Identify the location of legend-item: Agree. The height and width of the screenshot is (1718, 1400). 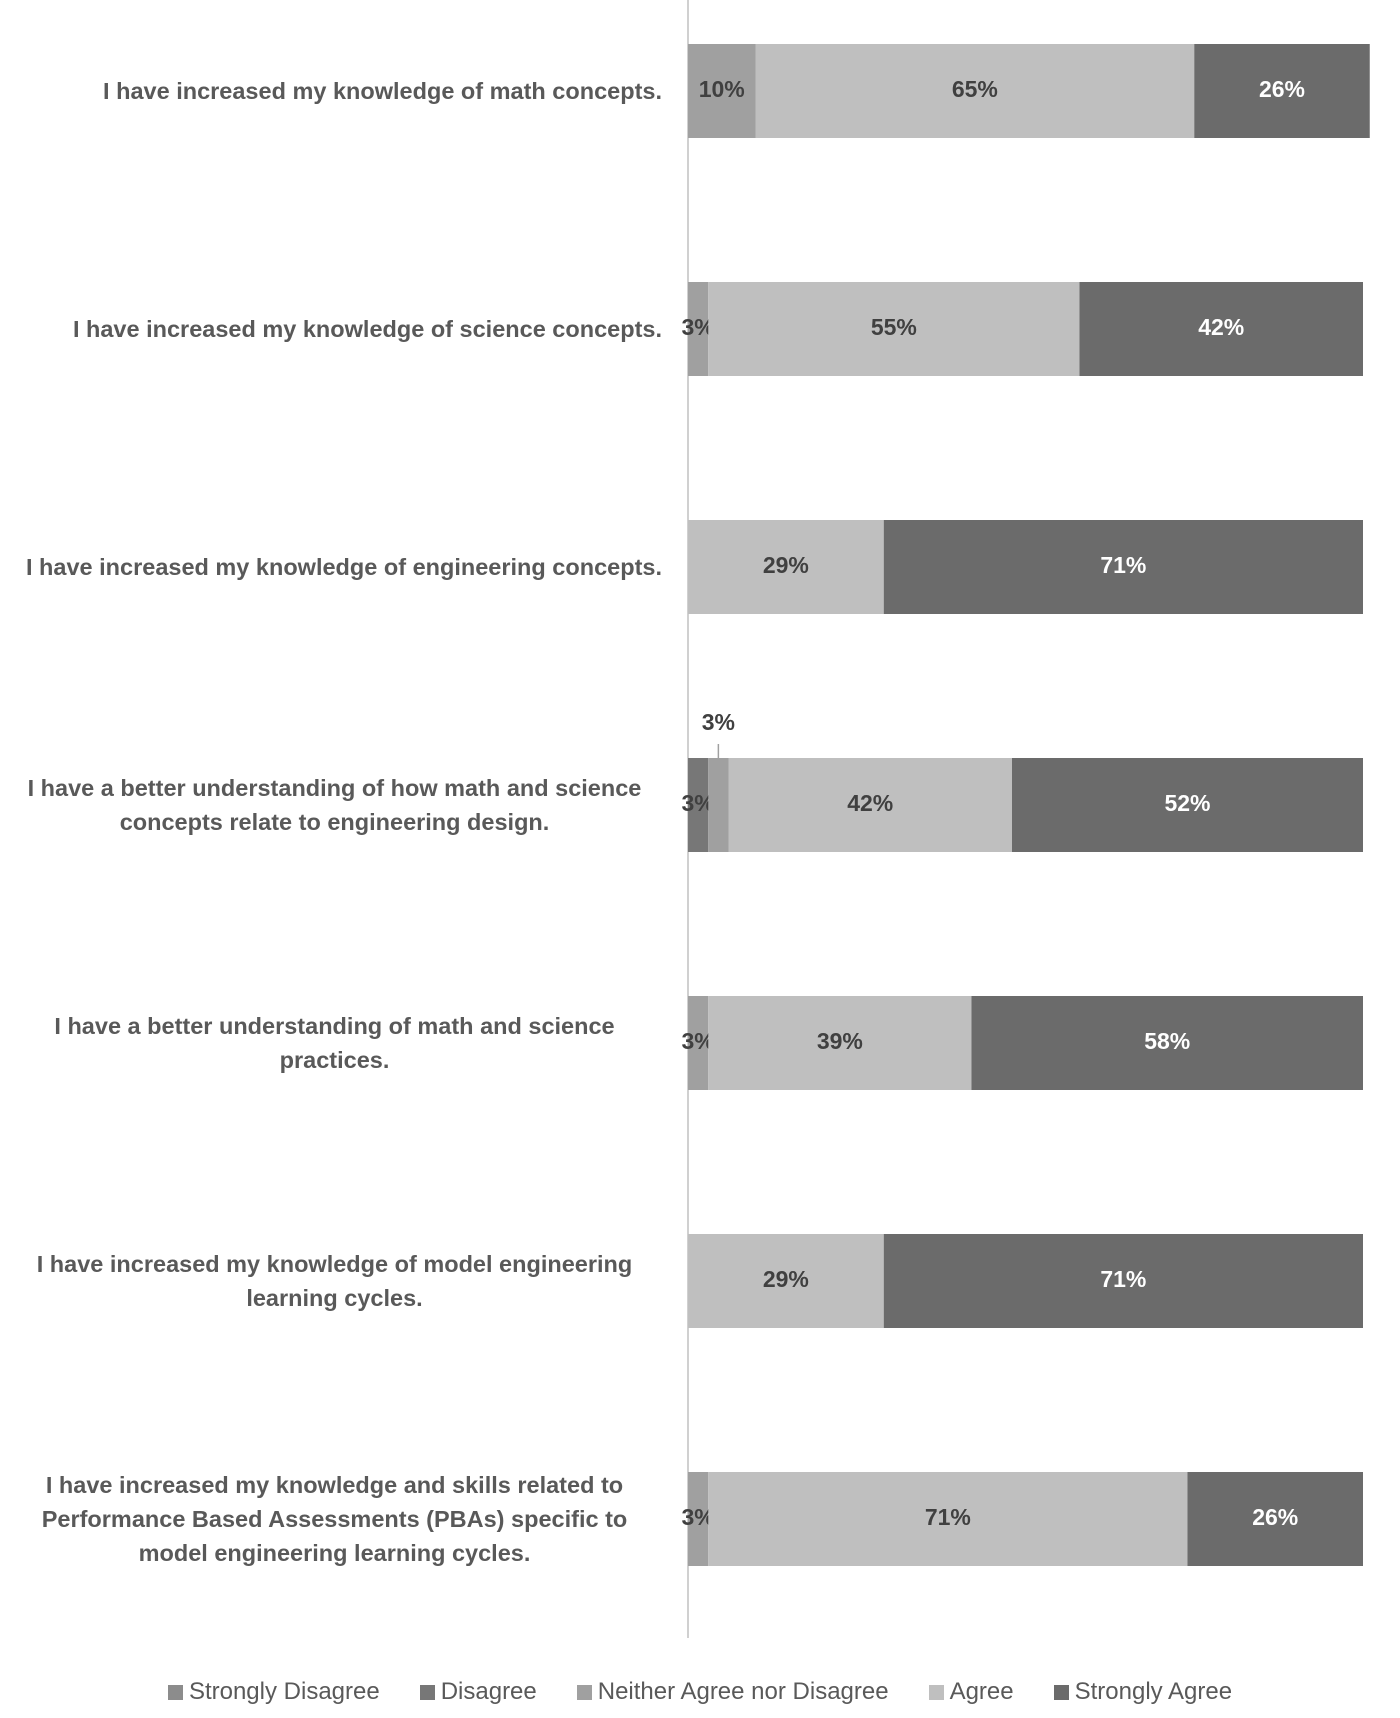
(971, 1692).